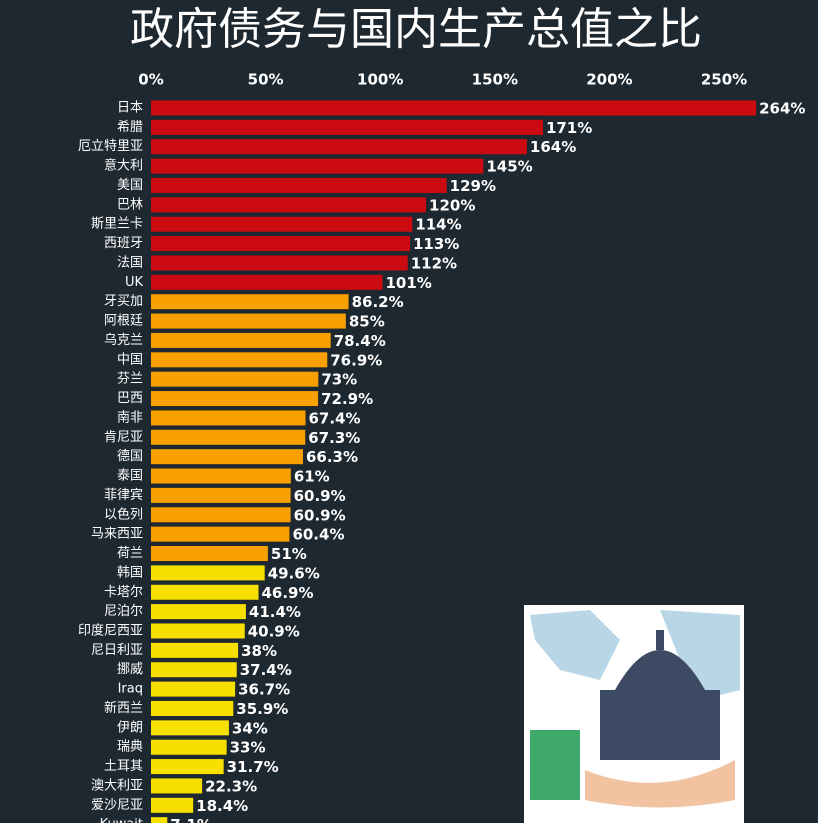  I want to click on value-label: 129%, so click(473, 186).